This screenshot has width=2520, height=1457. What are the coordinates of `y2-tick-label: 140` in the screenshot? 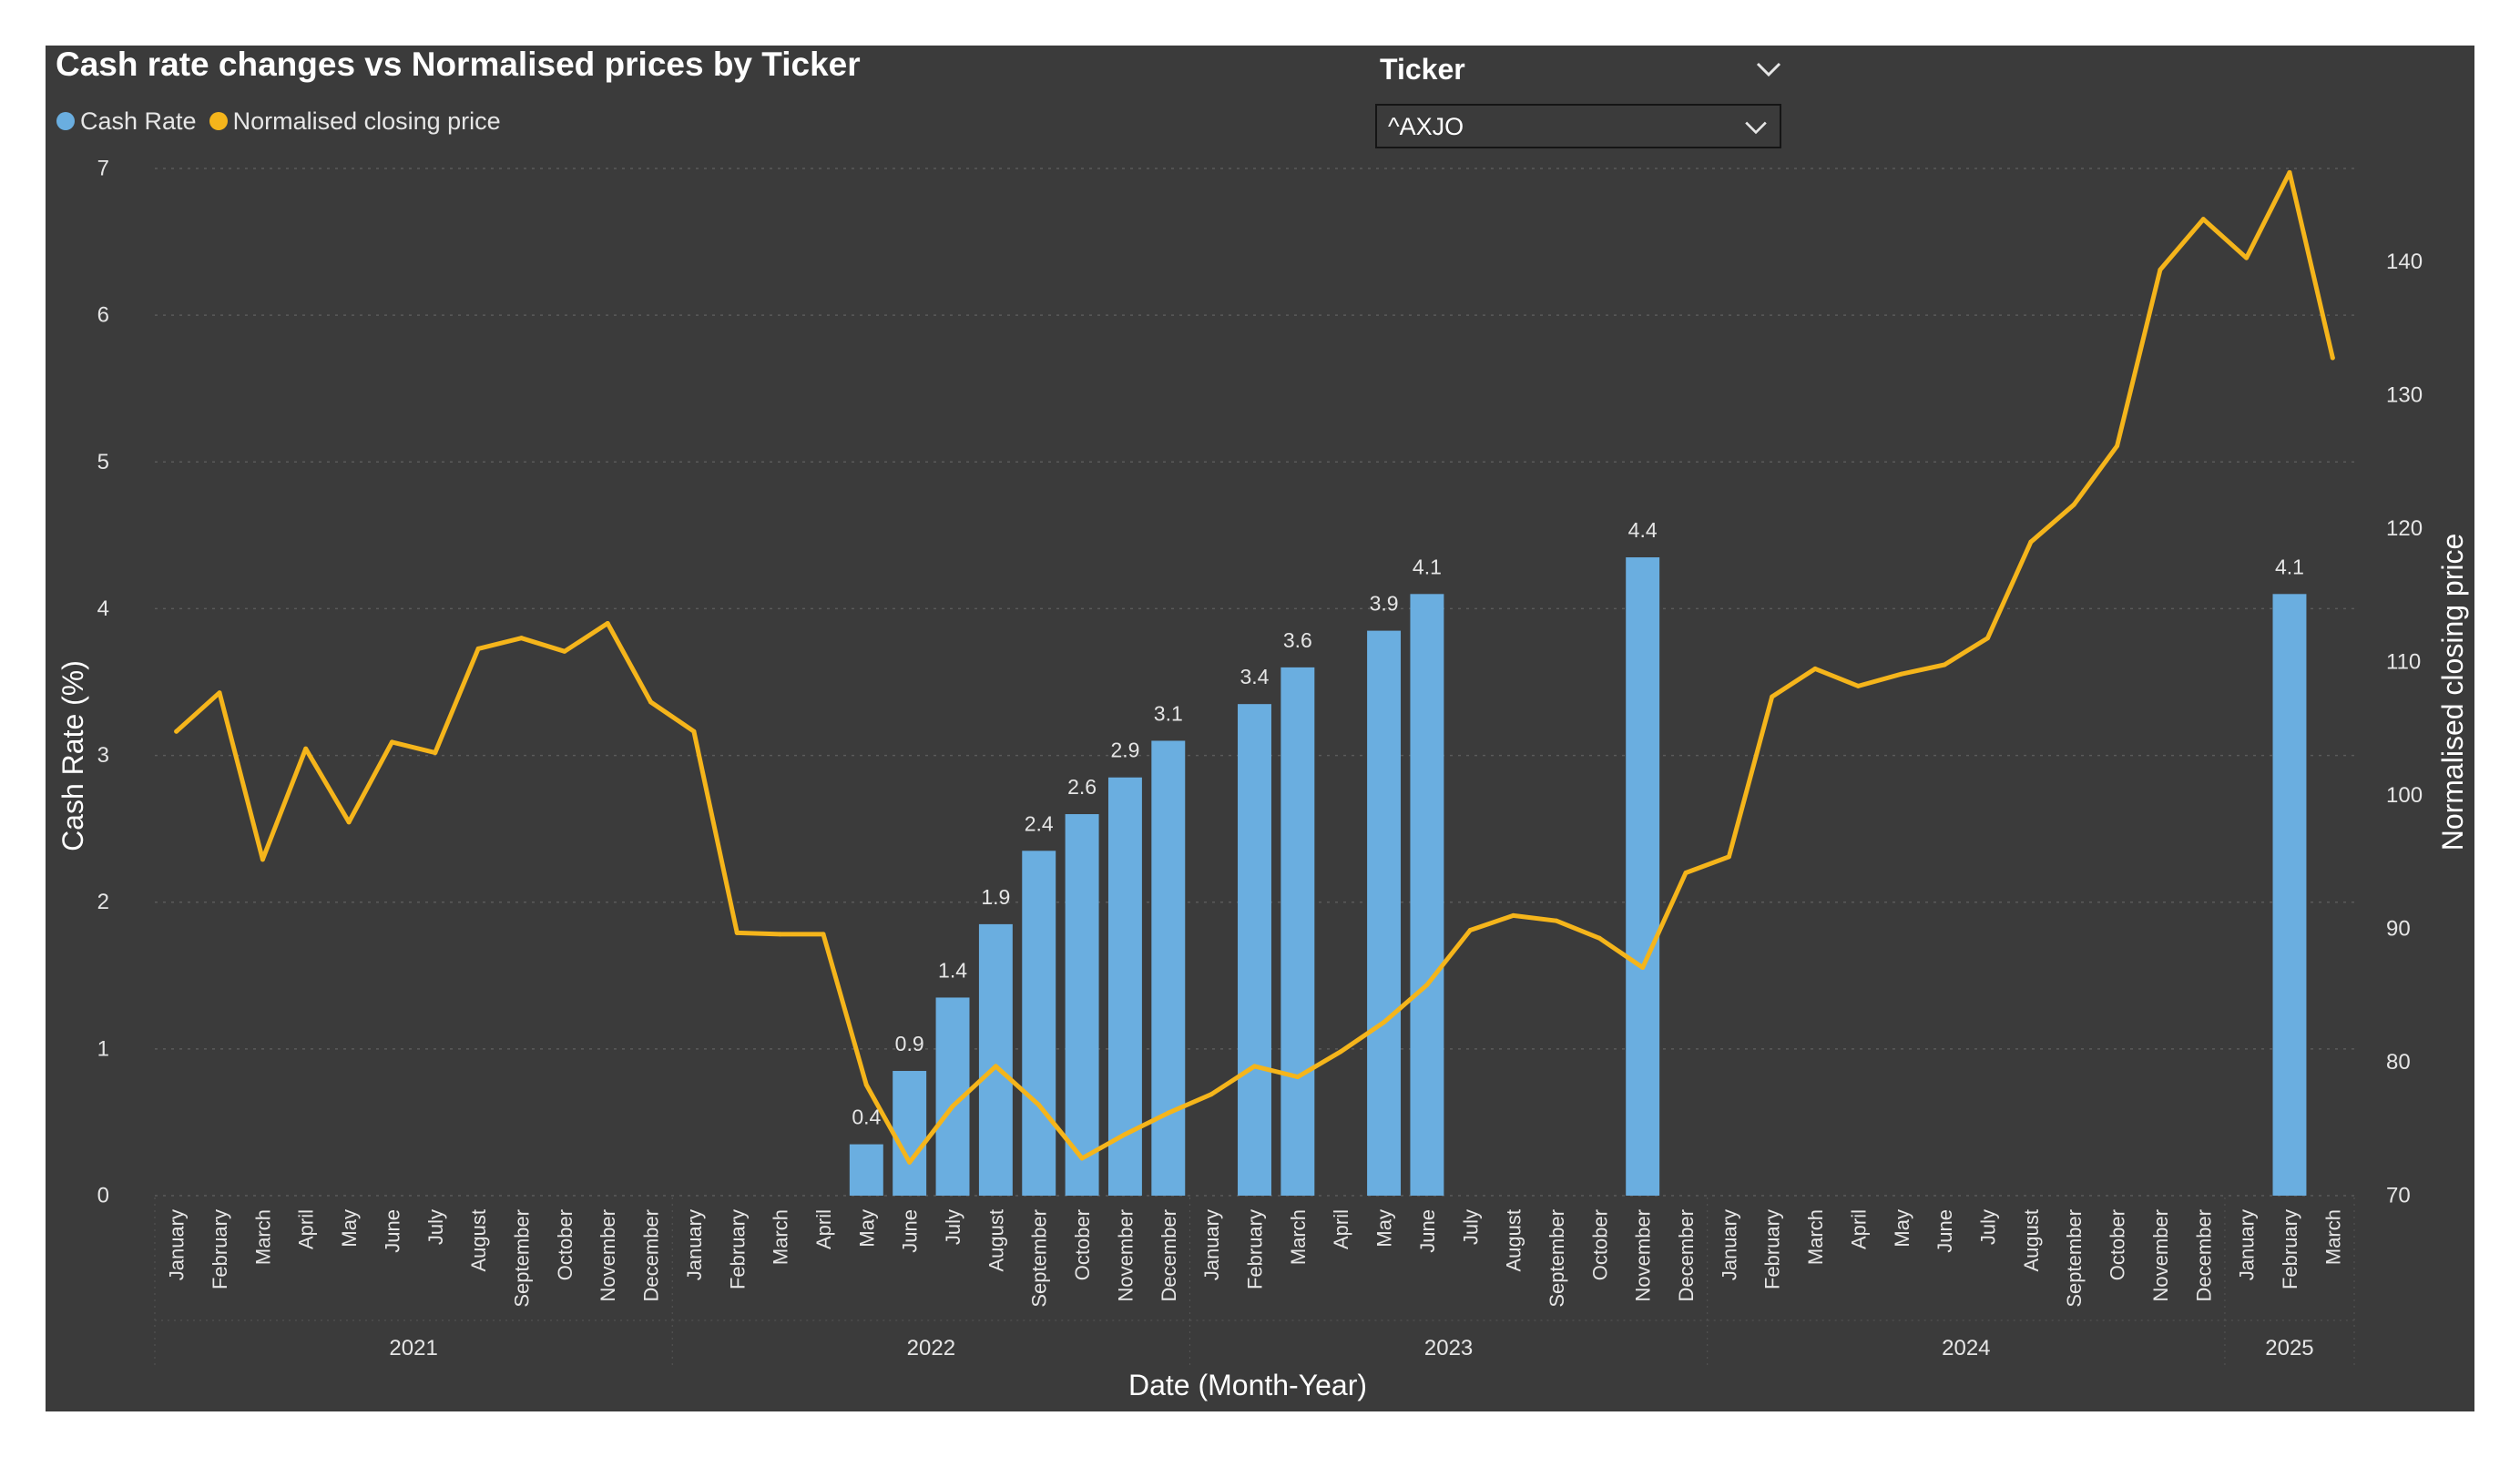 It's located at (2404, 262).